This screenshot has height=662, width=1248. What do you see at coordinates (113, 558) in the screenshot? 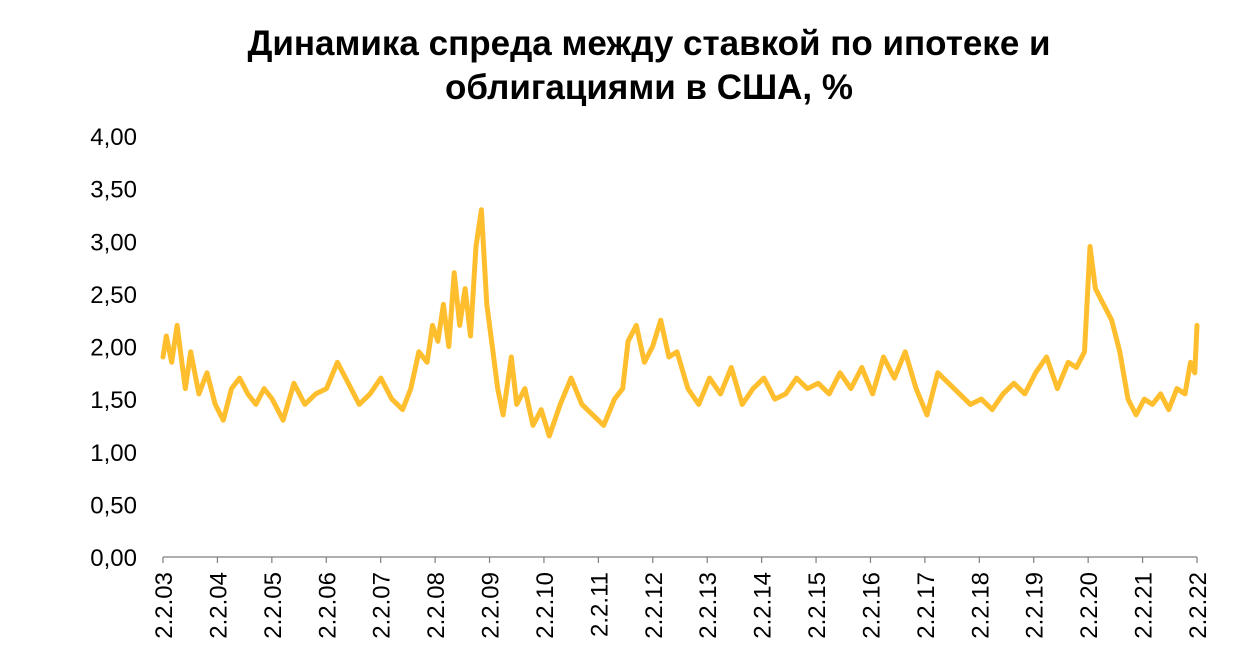
I see `y-tick-label: 0,00` at bounding box center [113, 558].